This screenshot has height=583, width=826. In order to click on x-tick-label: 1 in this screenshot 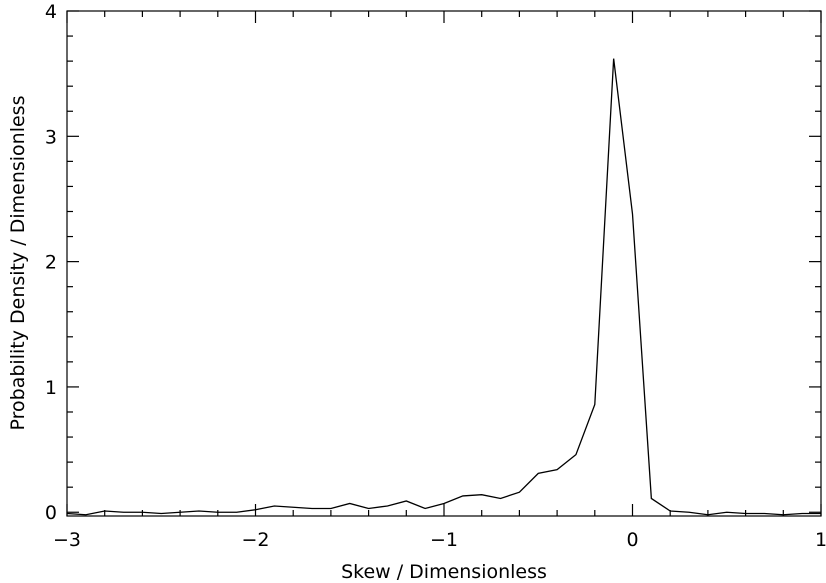, I will do `click(820, 540)`.